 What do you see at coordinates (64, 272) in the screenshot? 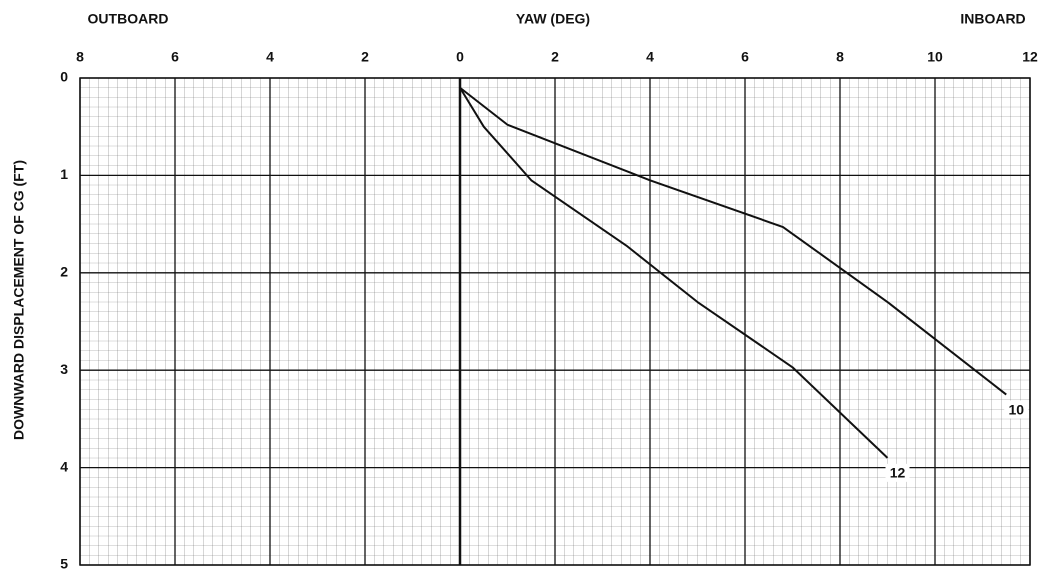
I see `y-tick-label: 2` at bounding box center [64, 272].